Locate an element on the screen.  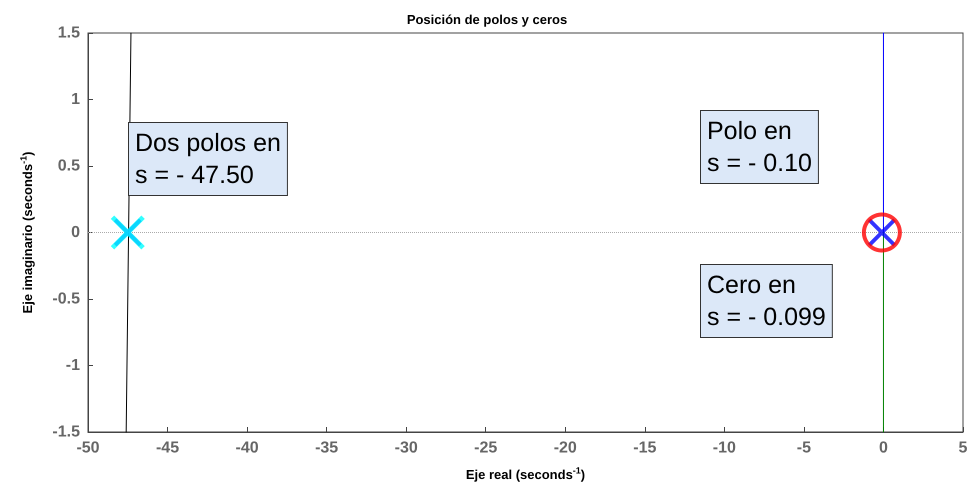
y-tick-label: 1.5 is located at coordinates (69, 33).